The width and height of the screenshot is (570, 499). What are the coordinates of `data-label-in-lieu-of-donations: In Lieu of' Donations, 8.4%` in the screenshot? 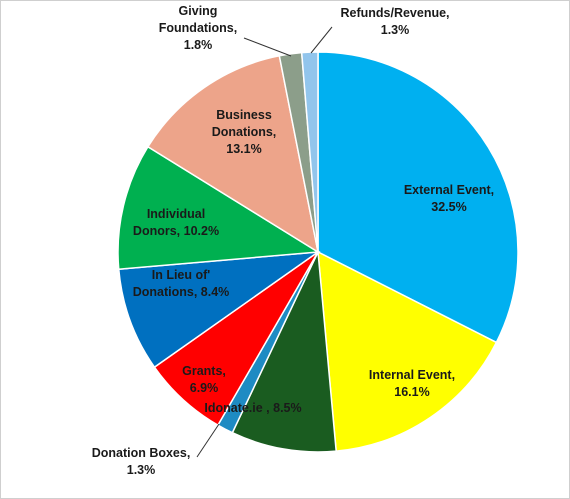 It's located at (181, 283).